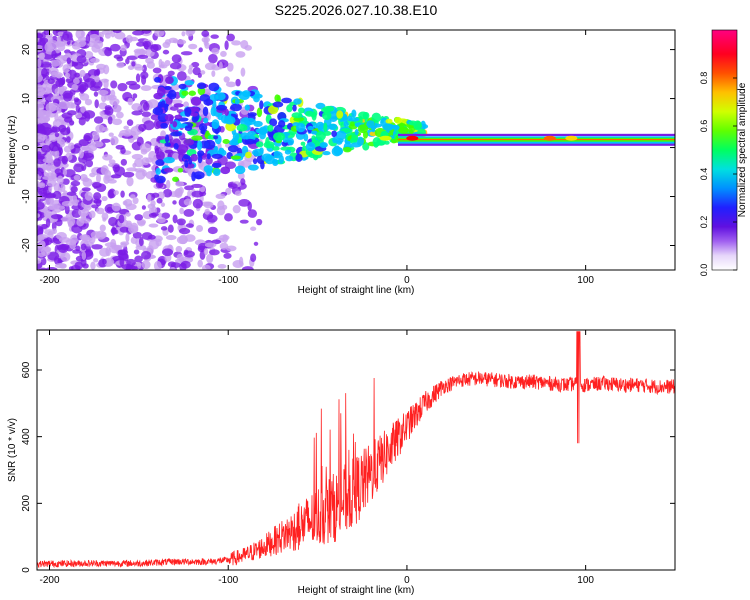 The image size is (750, 600). I want to click on figure-title: S225.2026.027.10.38.E10, so click(356, 10).